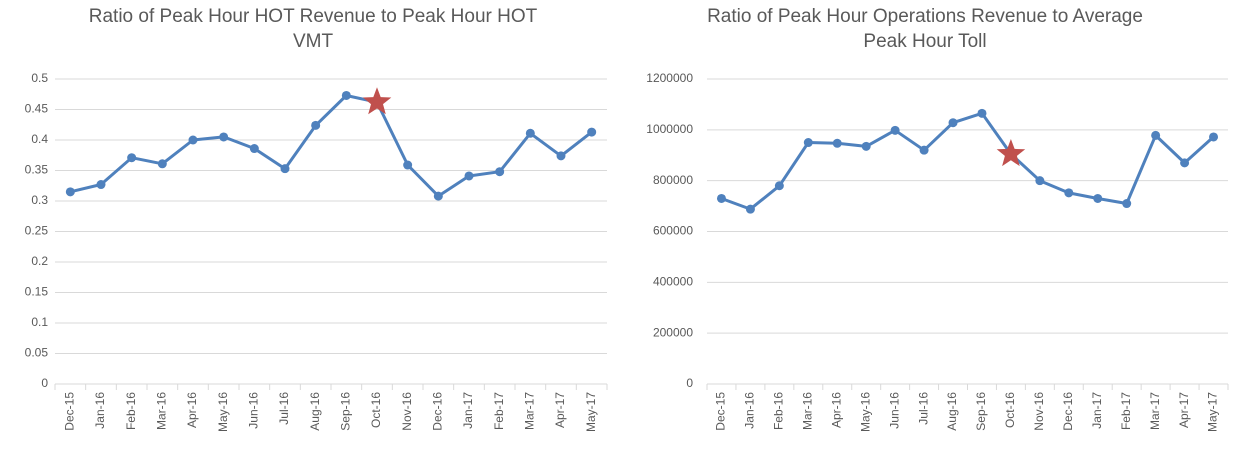 Image resolution: width=1238 pixels, height=449 pixels. I want to click on y-tick-label: 1000000, so click(669, 129).